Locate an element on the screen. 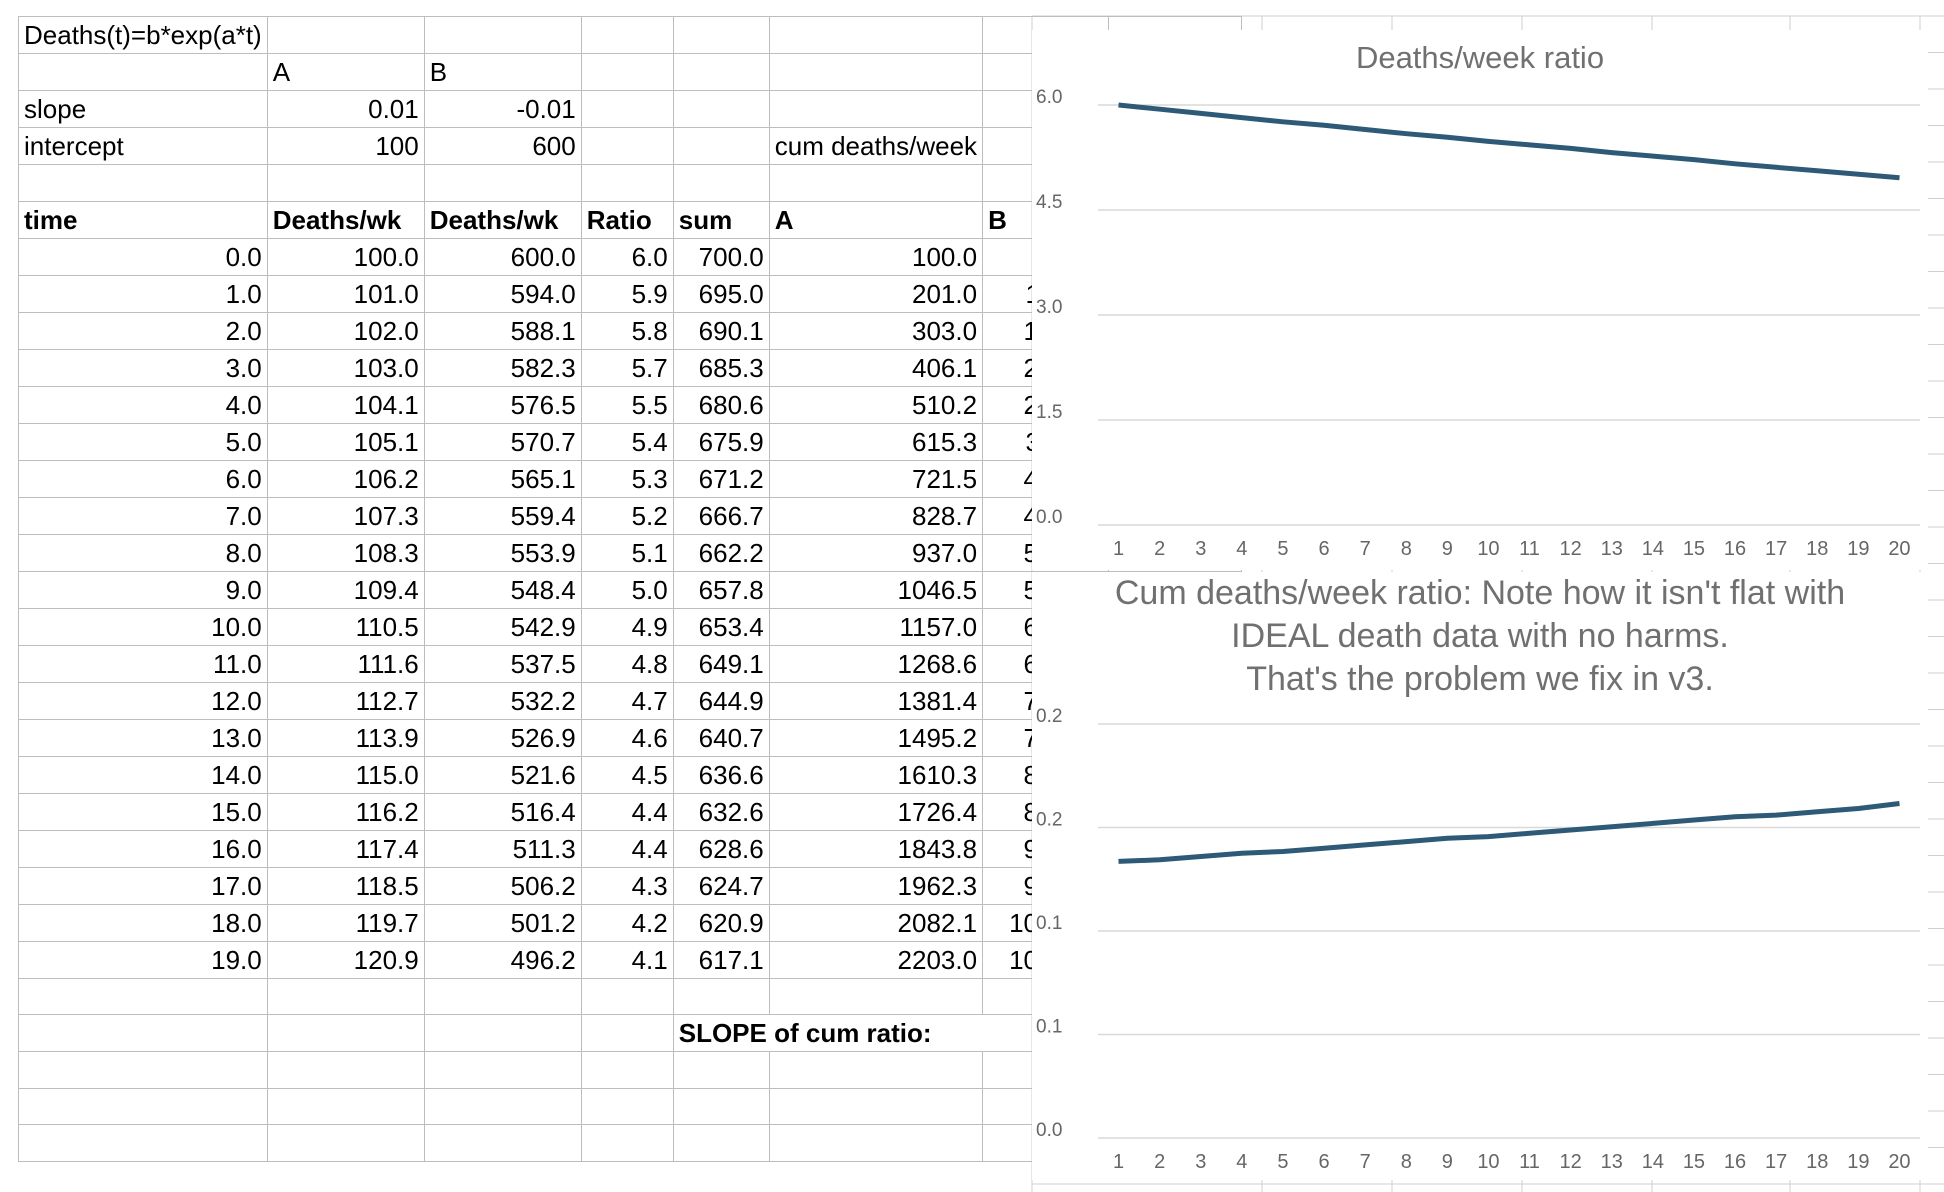 The image size is (1944, 1192). data-cell: 16.0 is located at coordinates (143, 848).